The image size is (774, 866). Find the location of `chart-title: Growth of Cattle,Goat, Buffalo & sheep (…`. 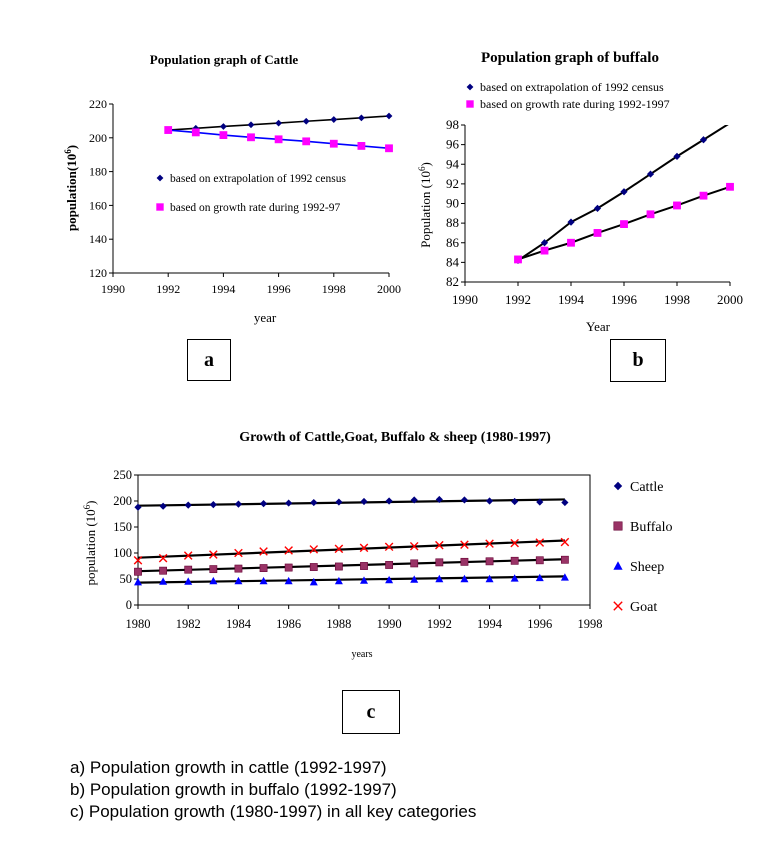

chart-title: Growth of Cattle,Goat, Buffalo & sheep (… is located at coordinates (395, 437).